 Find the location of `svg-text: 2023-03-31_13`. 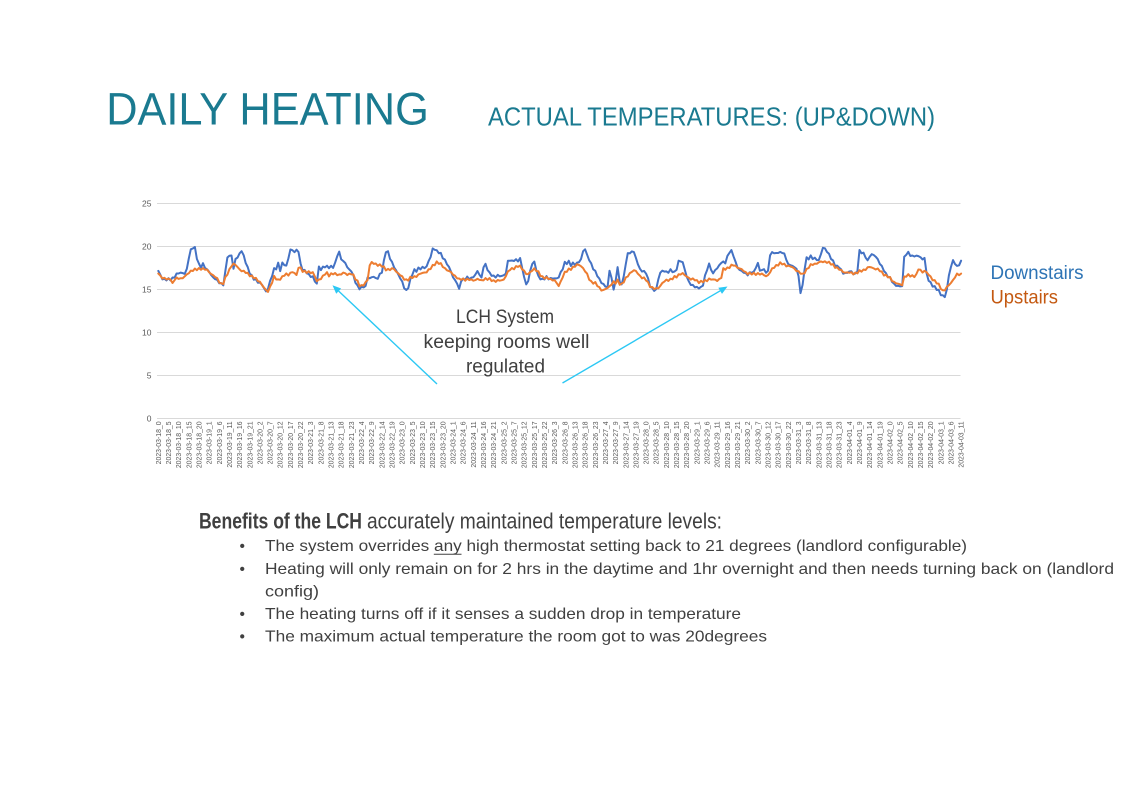

svg-text: 2023-03-31_13 is located at coordinates (819, 444).